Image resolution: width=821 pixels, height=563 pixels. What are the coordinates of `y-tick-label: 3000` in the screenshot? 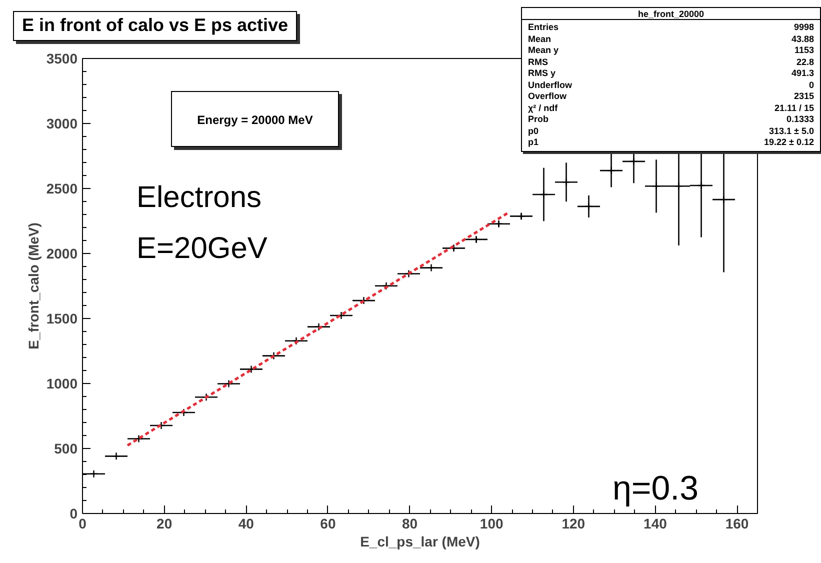 It's located at (62, 124).